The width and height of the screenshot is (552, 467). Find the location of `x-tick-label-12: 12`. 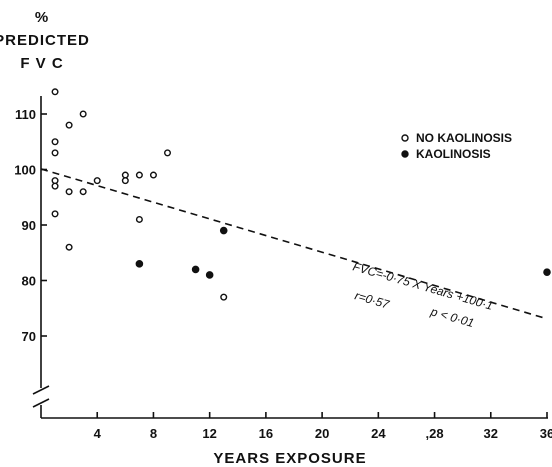

x-tick-label-12: 12 is located at coordinates (209, 433).